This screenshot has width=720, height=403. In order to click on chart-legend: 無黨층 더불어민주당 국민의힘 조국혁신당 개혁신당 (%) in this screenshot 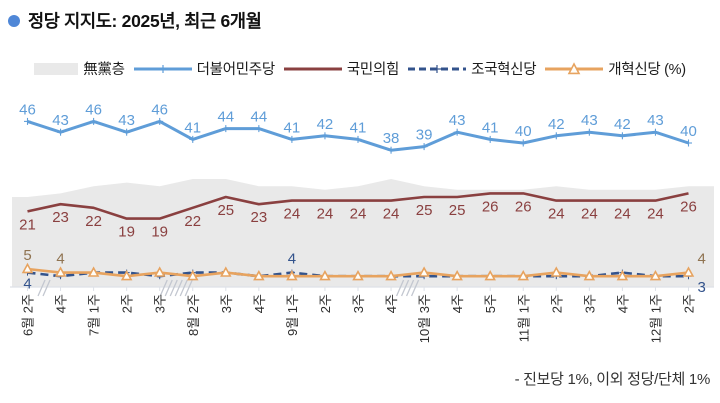, I will do `click(360, 68)`.